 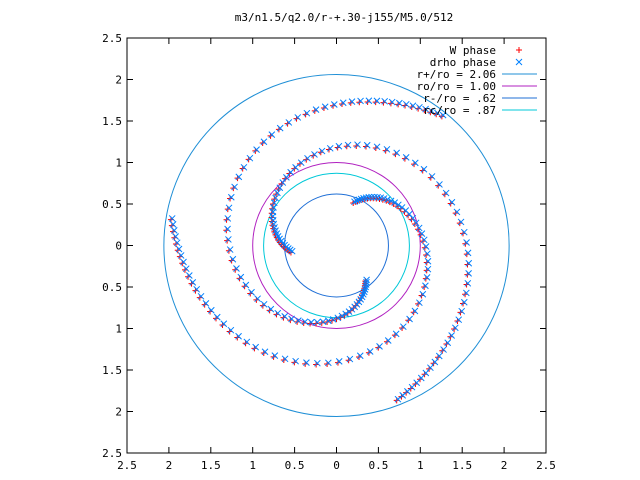 What do you see at coordinates (462, 465) in the screenshot?
I see `x-tick-label: 1.5` at bounding box center [462, 465].